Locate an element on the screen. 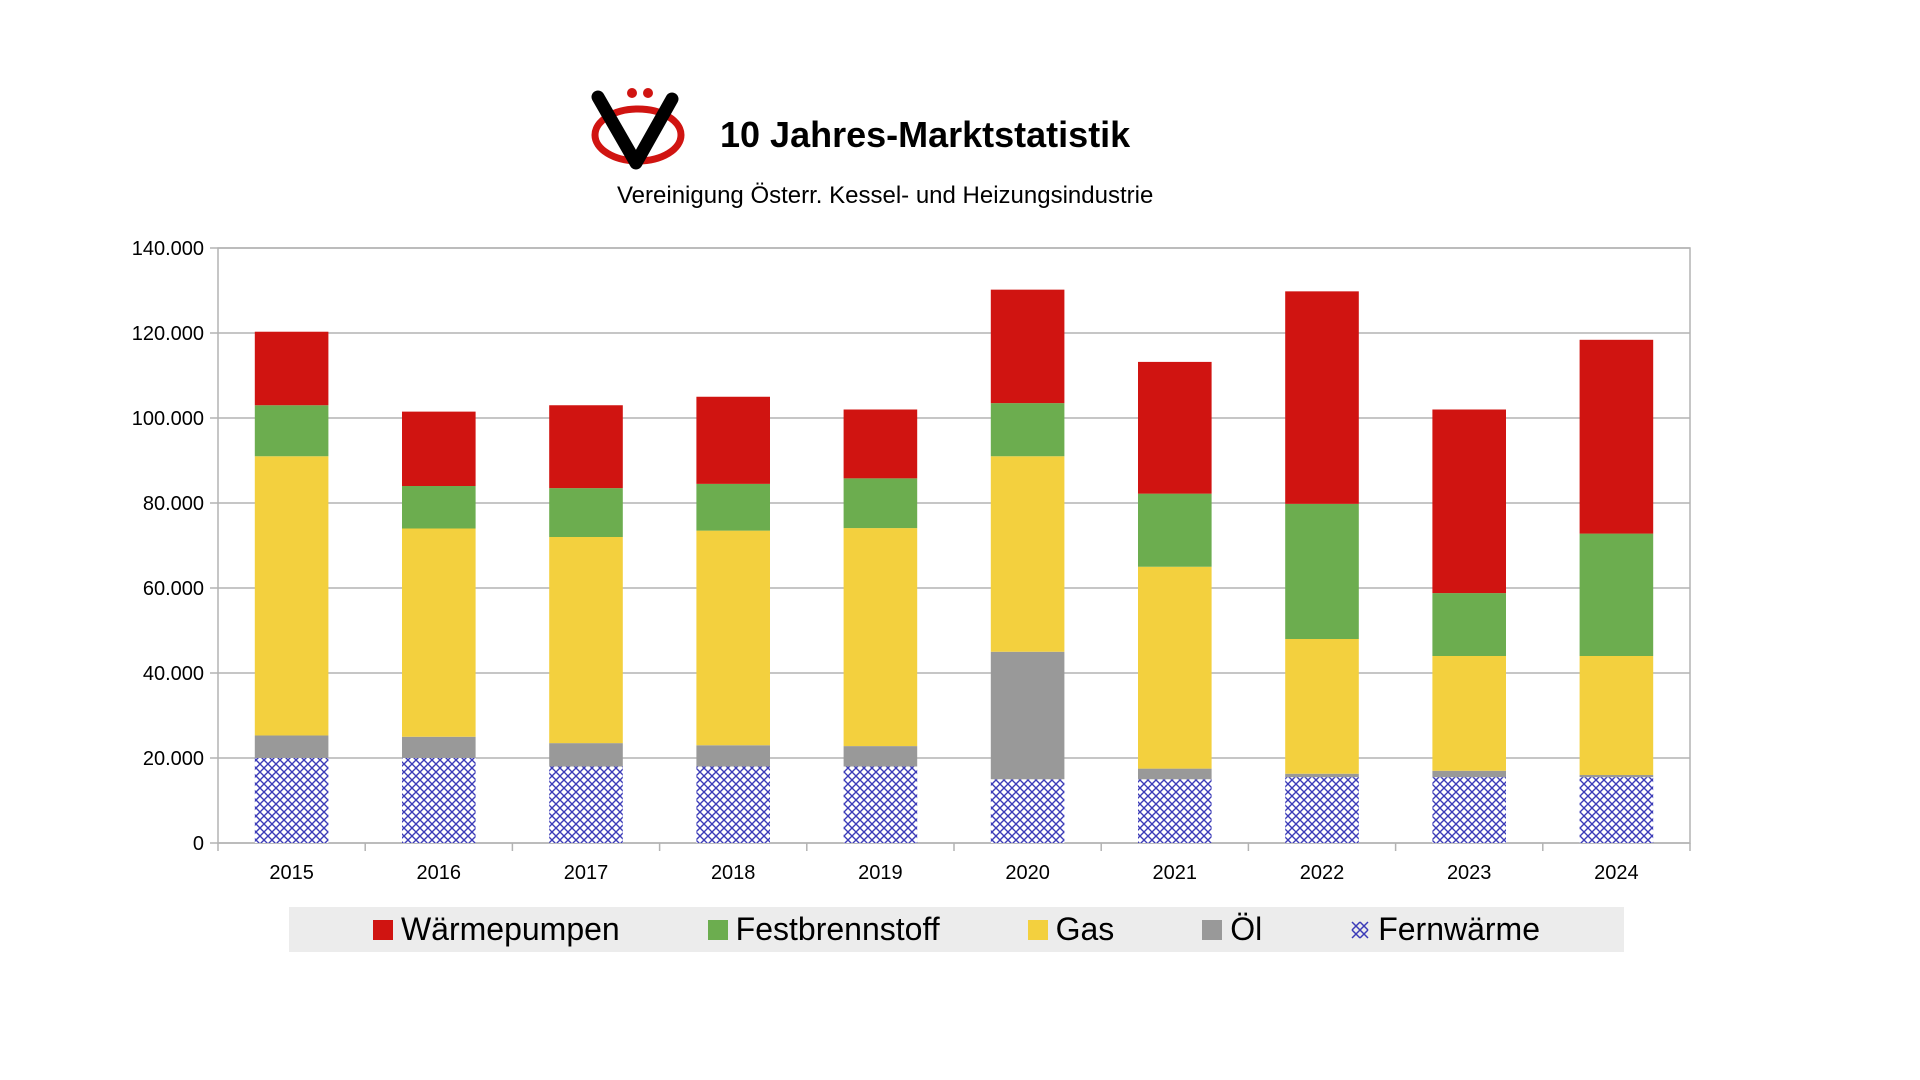  bar-segment-wärmepumpen-2021 is located at coordinates (1175, 427).